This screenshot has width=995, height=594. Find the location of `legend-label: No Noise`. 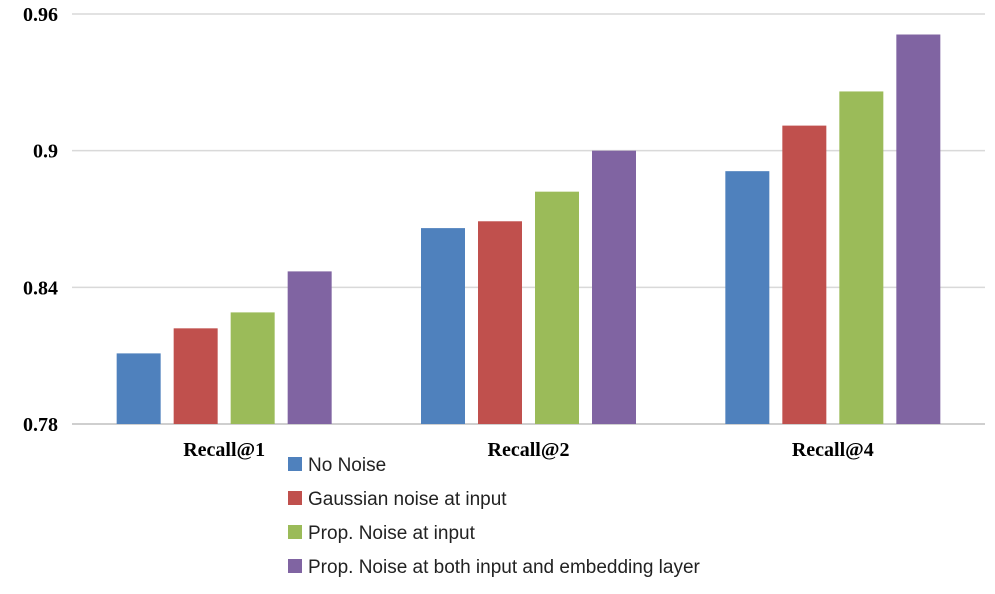

legend-label: No Noise is located at coordinates (347, 465).